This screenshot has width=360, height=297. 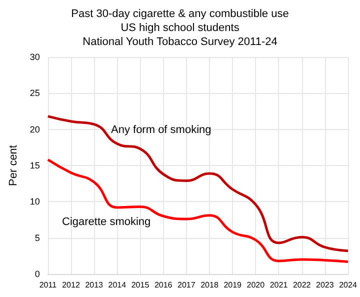 What do you see at coordinates (35, 93) in the screenshot?
I see `y-tick-label: 25` at bounding box center [35, 93].